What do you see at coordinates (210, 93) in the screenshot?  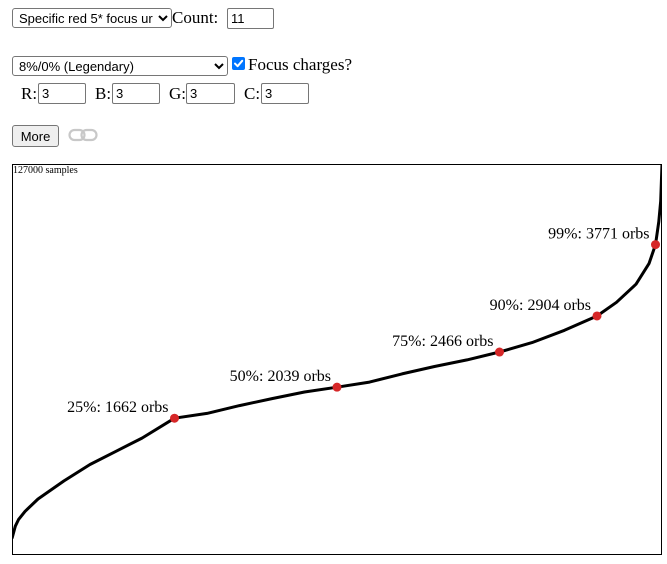 I see `green-count-input` at bounding box center [210, 93].